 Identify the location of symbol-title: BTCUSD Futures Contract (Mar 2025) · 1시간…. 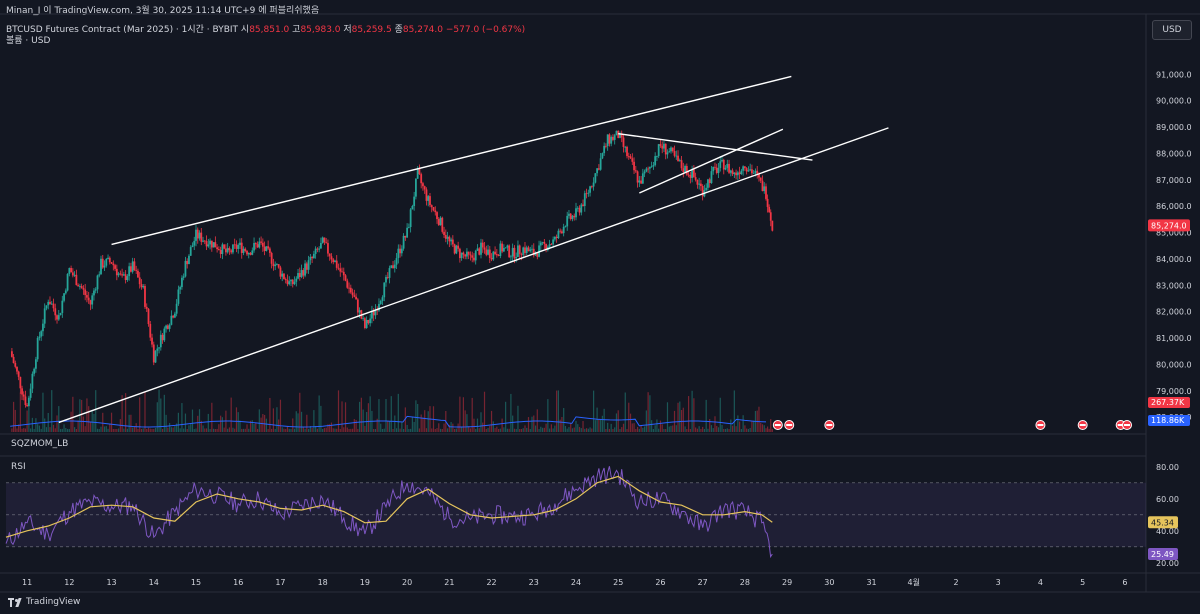
(122, 30).